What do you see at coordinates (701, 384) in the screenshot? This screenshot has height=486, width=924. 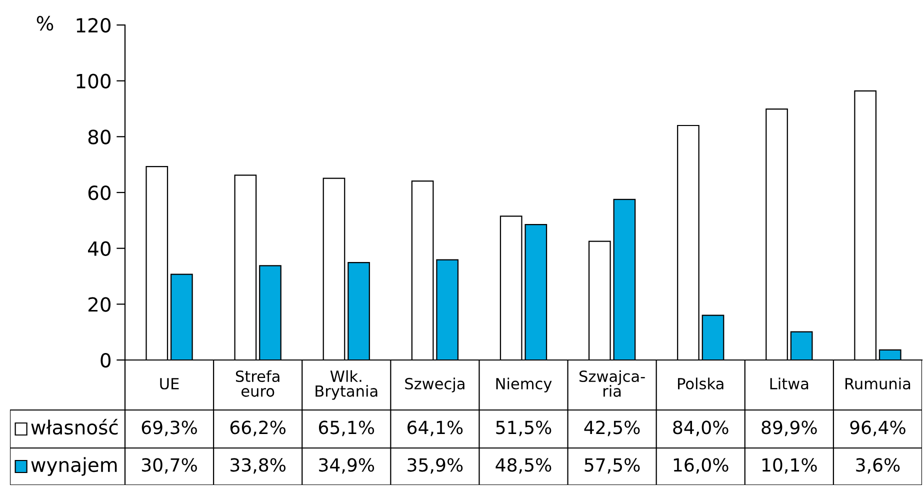 I see `x-tick-label: Polska` at bounding box center [701, 384].